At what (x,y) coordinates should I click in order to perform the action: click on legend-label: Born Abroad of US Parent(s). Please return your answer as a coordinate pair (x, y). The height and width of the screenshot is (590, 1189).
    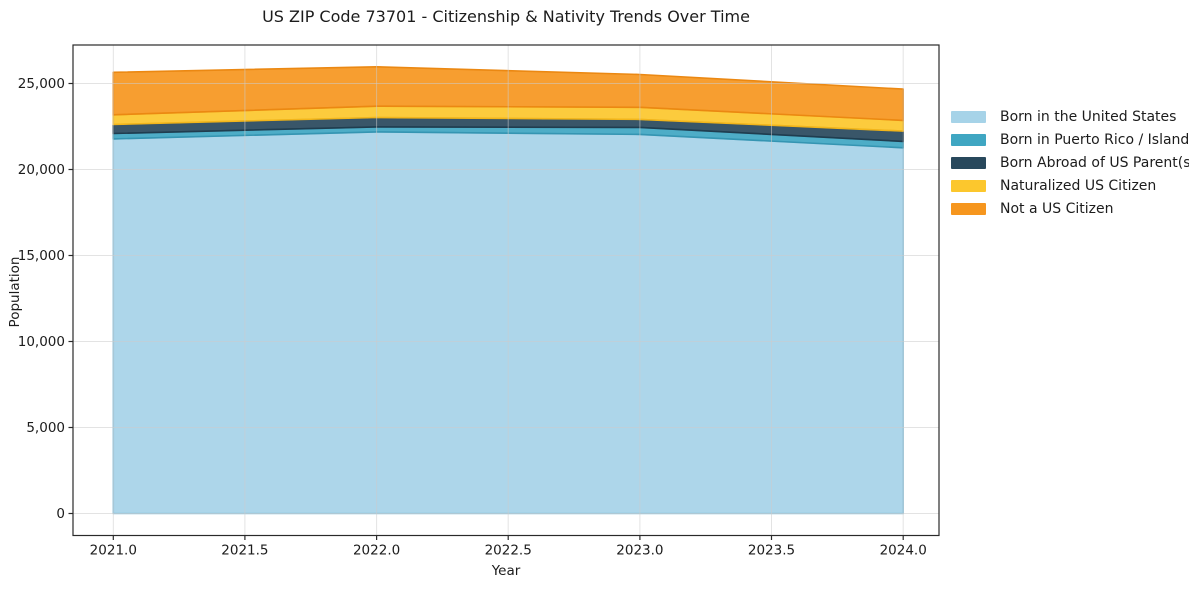
    Looking at the image, I should click on (1094, 162).